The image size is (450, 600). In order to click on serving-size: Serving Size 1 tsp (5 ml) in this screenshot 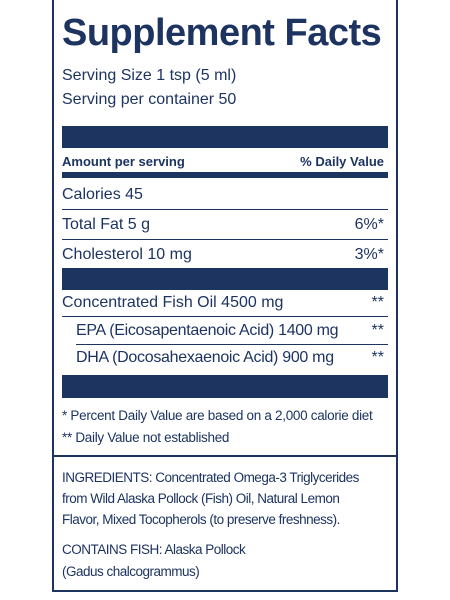, I will do `click(149, 75)`.